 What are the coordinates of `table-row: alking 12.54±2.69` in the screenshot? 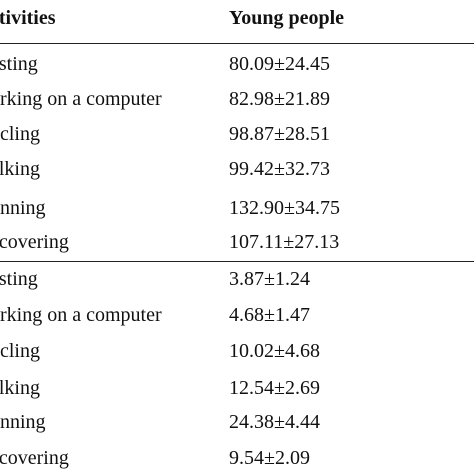 It's located at (237, 393).